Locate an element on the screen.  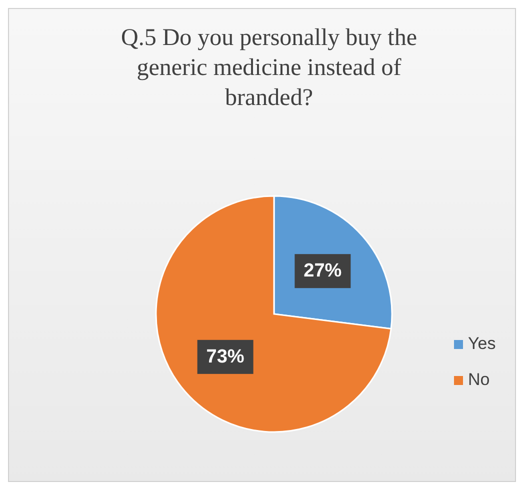
data-label: 27% is located at coordinates (323, 271).